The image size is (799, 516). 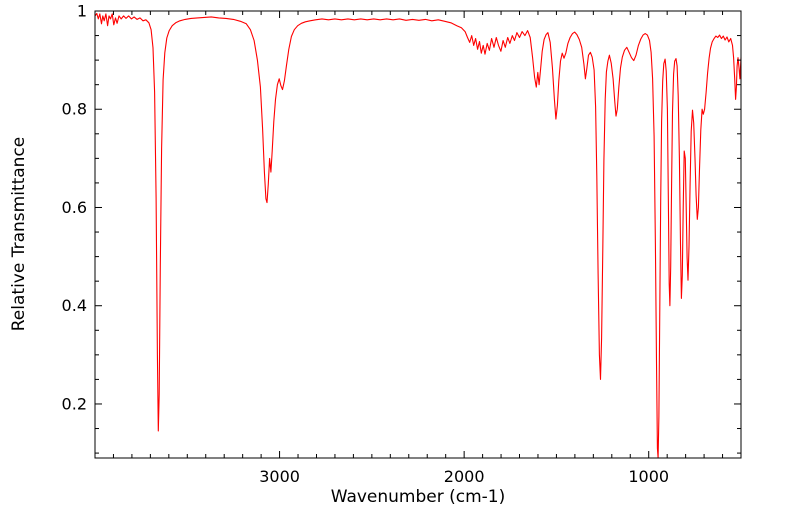 I want to click on x-axis-title: Wavenumber (cm-1), so click(x=418, y=497).